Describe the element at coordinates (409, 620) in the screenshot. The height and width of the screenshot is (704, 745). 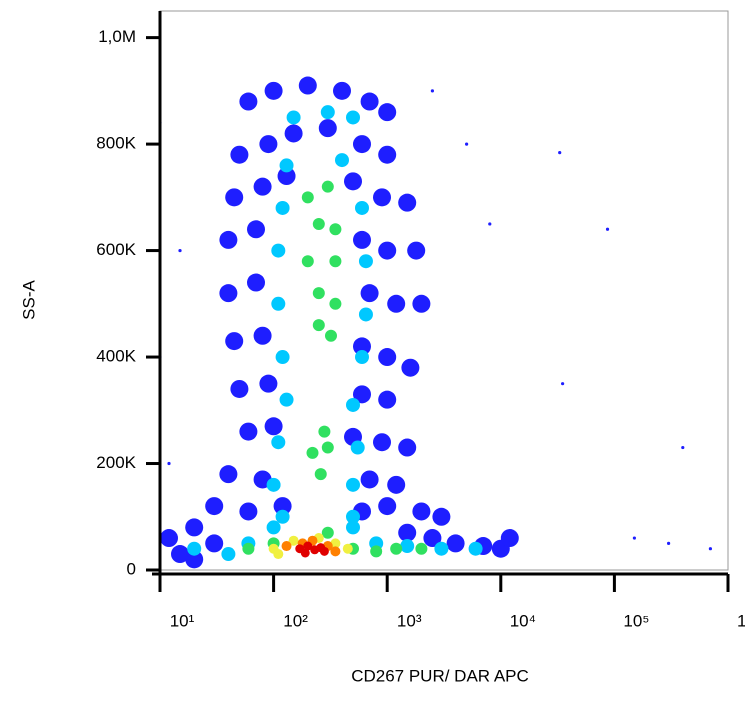
I see `x-tick-label: 10³` at that location.